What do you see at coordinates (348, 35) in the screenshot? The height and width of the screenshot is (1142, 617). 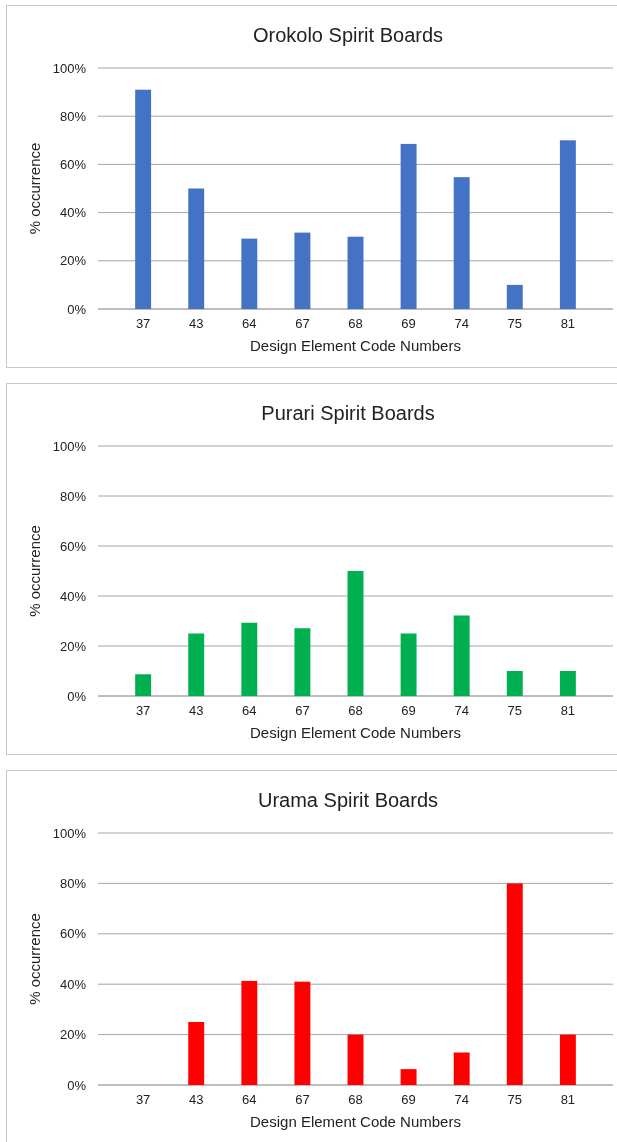 I see `chart-title: Orokolo Spirit Boards` at bounding box center [348, 35].